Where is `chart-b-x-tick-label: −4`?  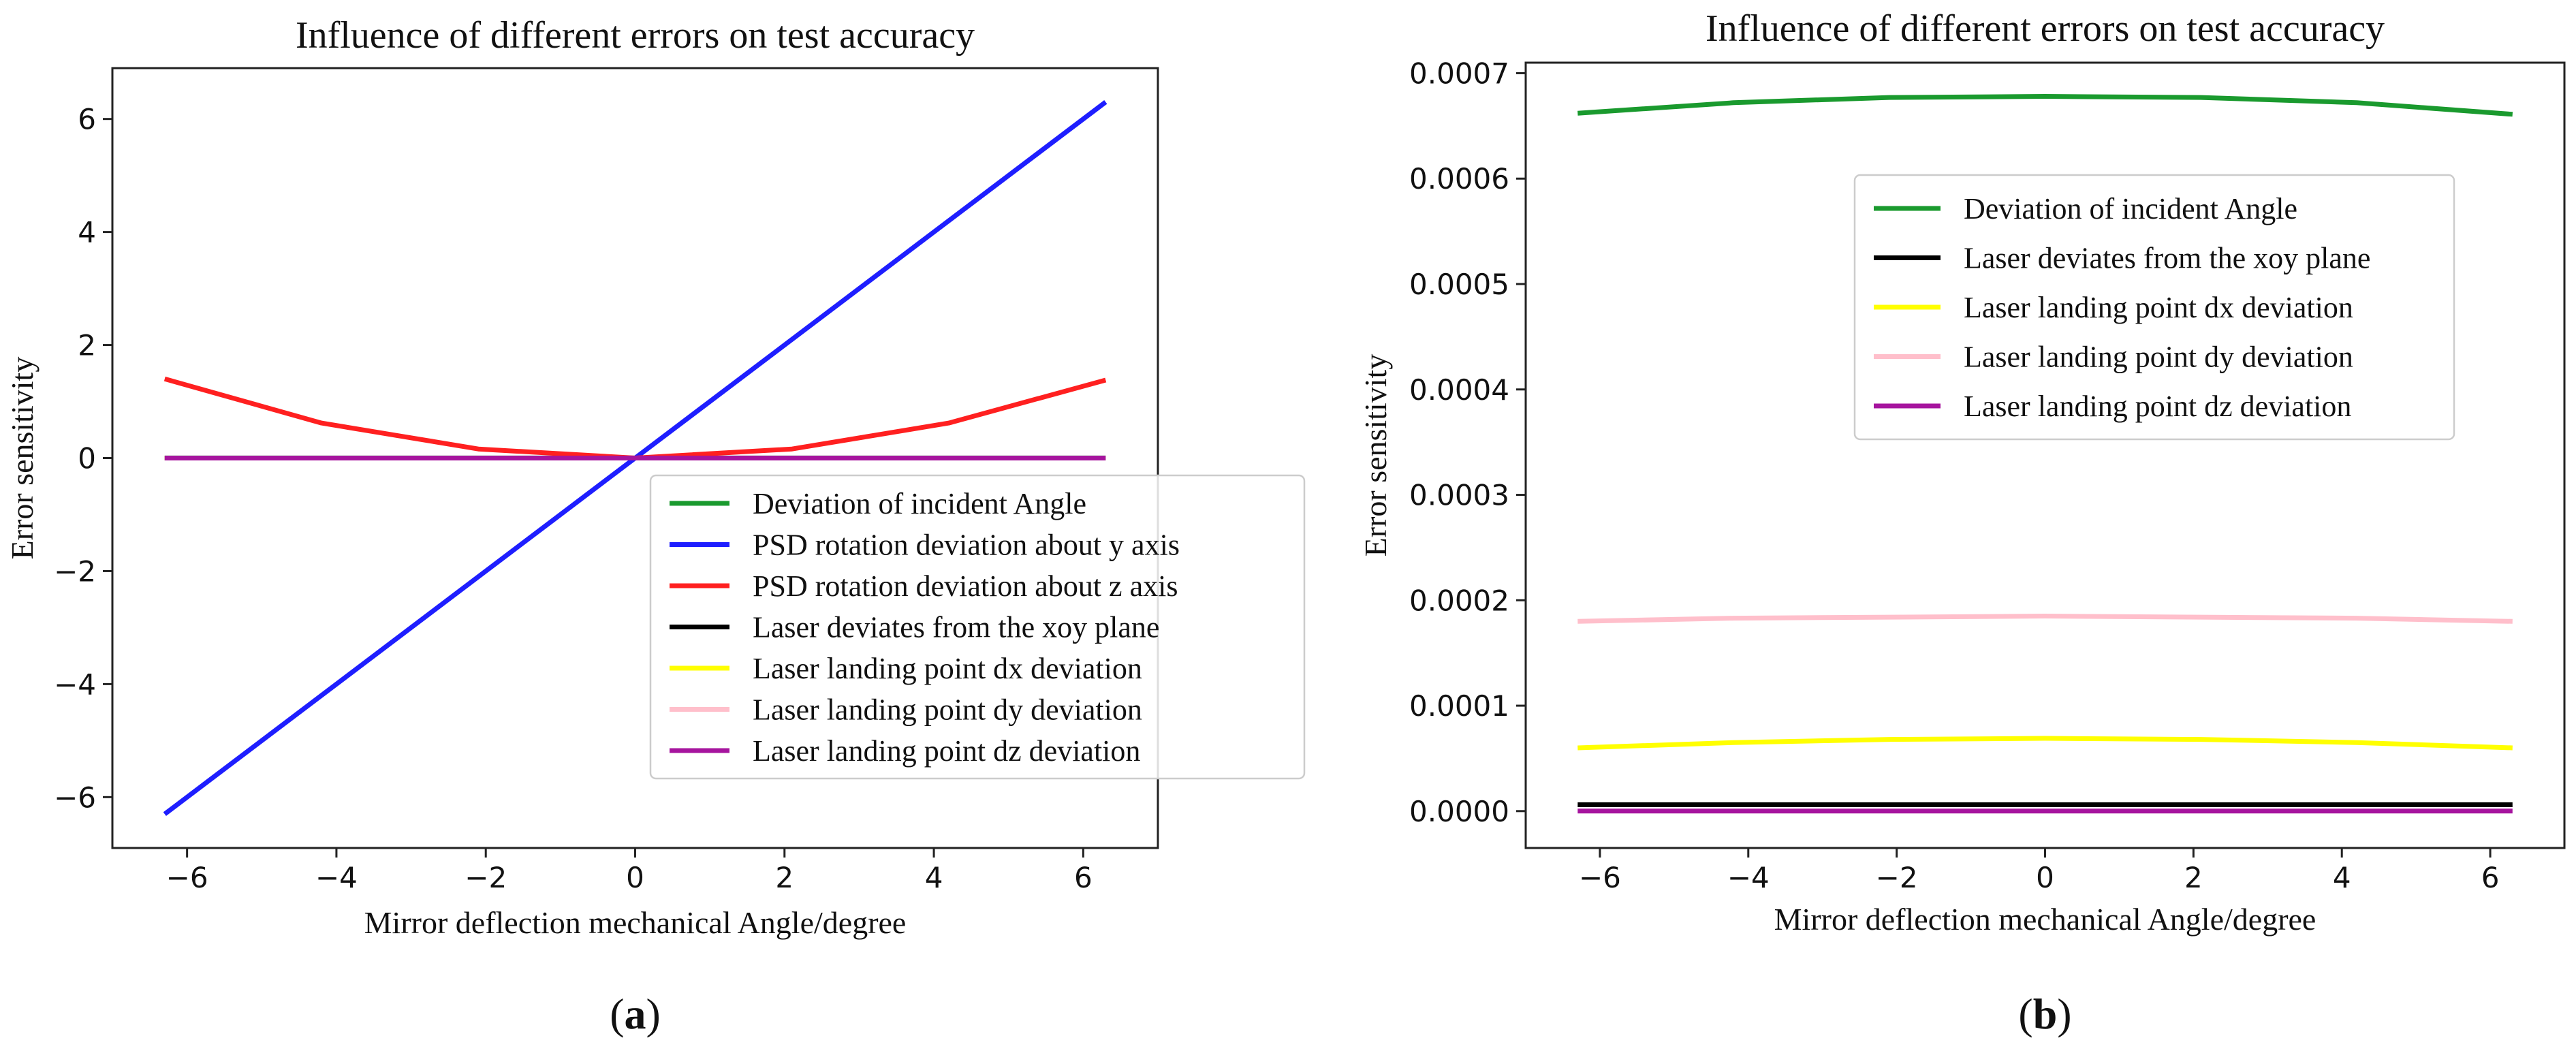 chart-b-x-tick-label: −4 is located at coordinates (1748, 878).